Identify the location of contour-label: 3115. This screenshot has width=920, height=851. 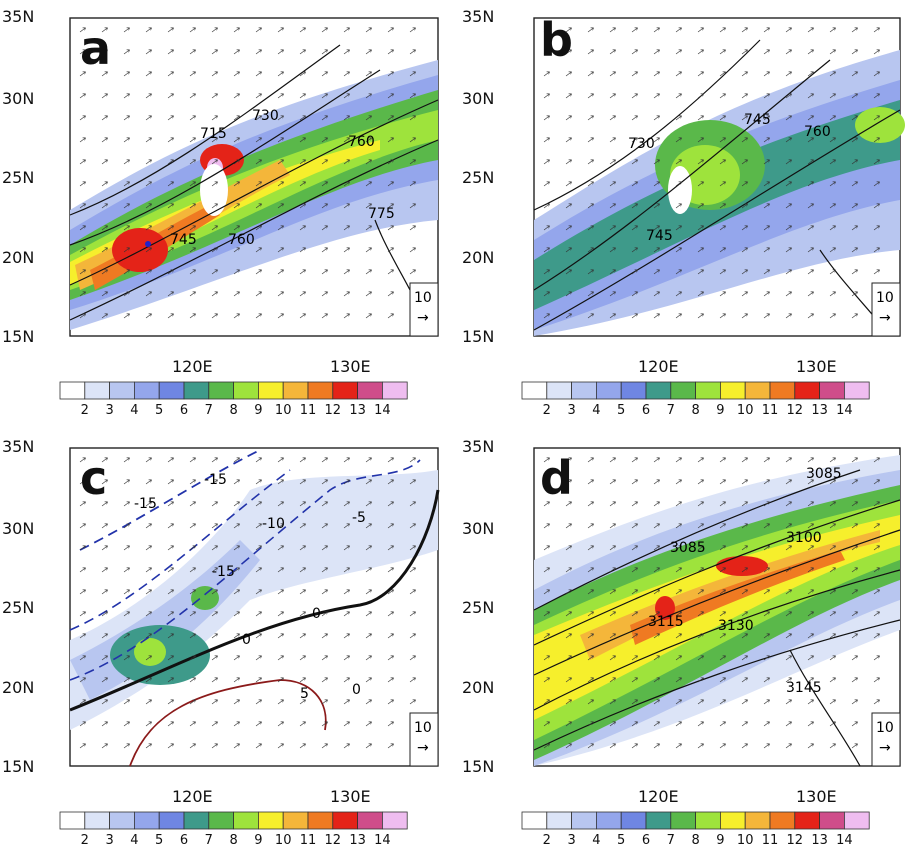
(666, 622).